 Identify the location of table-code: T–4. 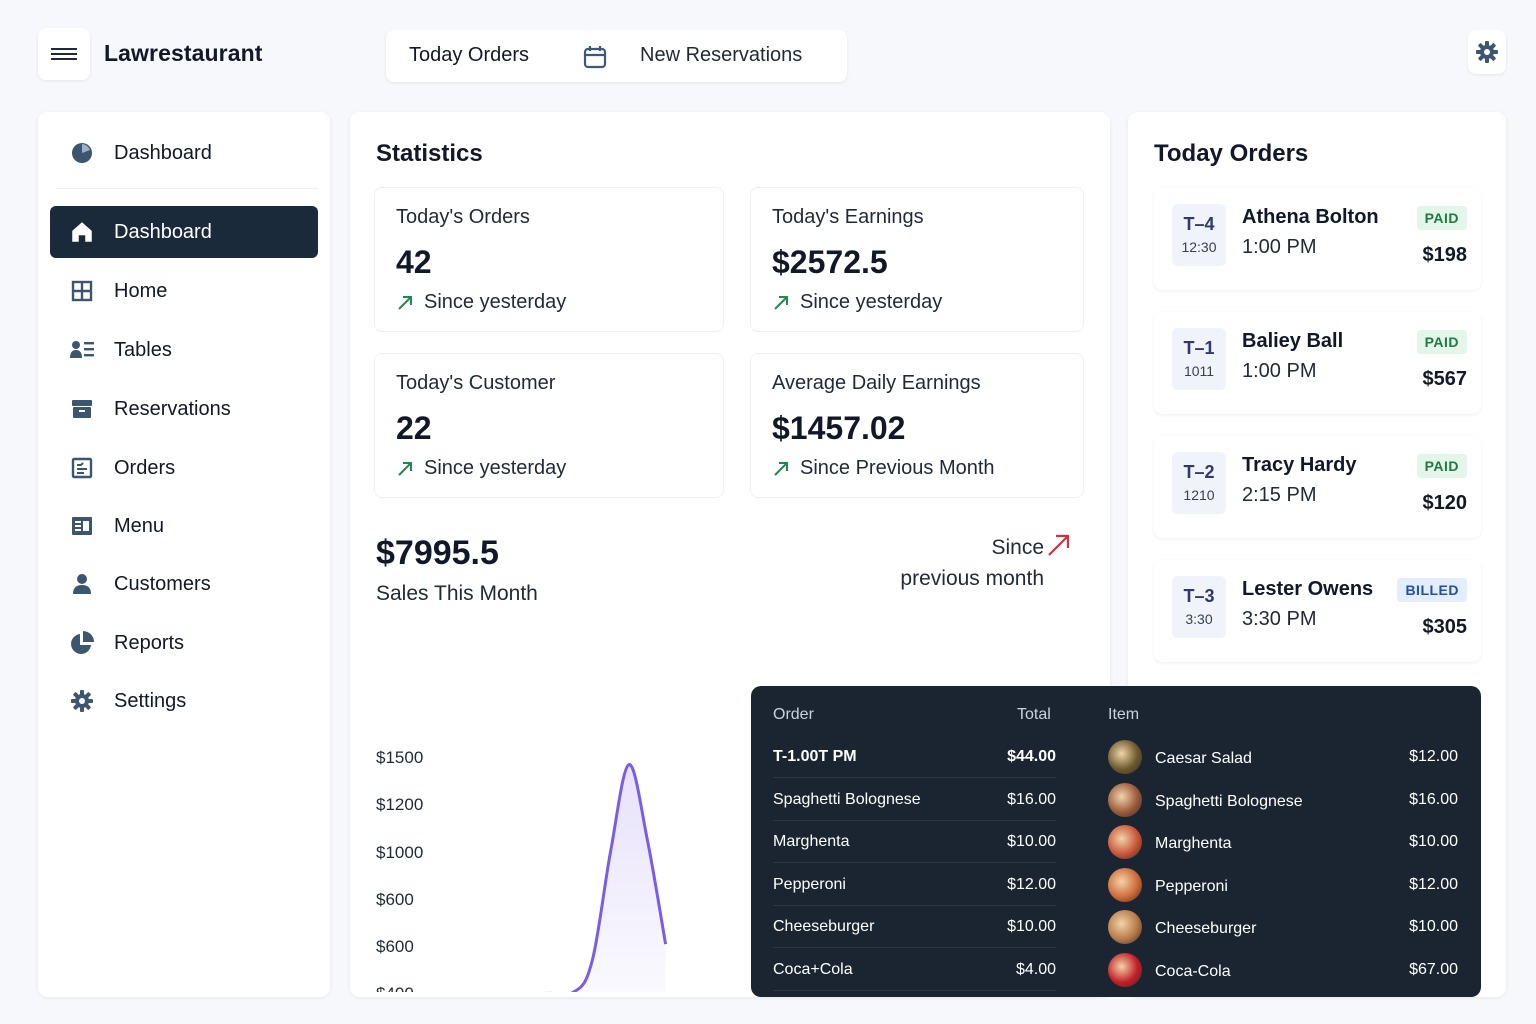
(1199, 224).